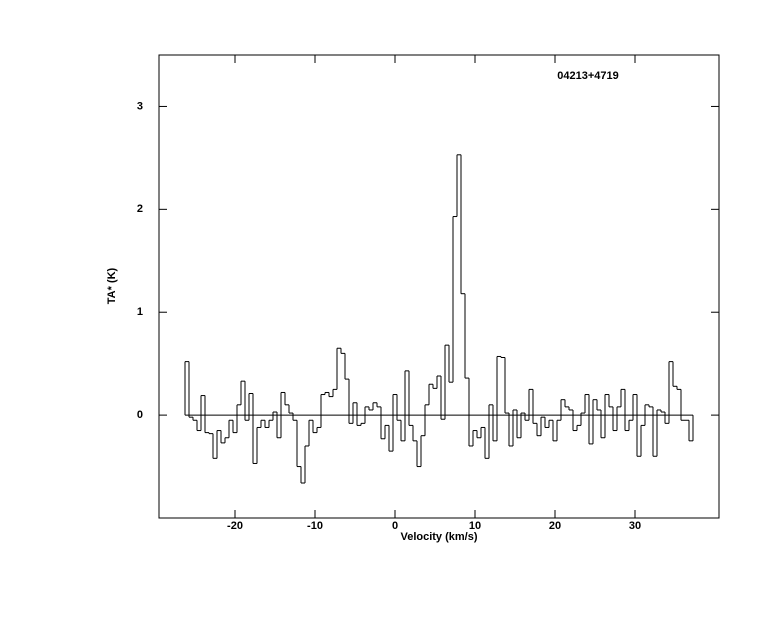 The width and height of the screenshot is (774, 617). I want to click on x-tick-label: 0, so click(395, 526).